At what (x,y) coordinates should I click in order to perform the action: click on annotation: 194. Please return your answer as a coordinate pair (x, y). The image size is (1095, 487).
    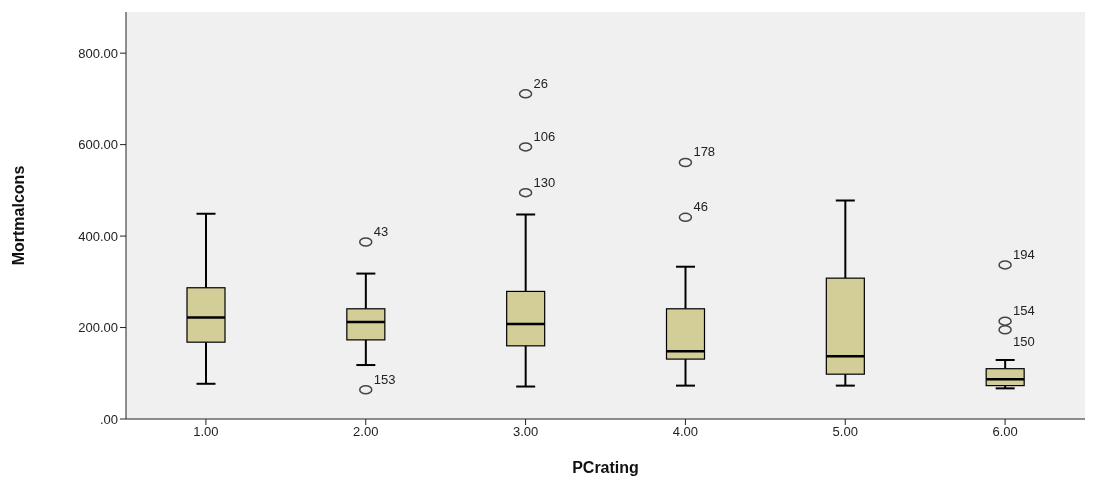
    Looking at the image, I should click on (1024, 254).